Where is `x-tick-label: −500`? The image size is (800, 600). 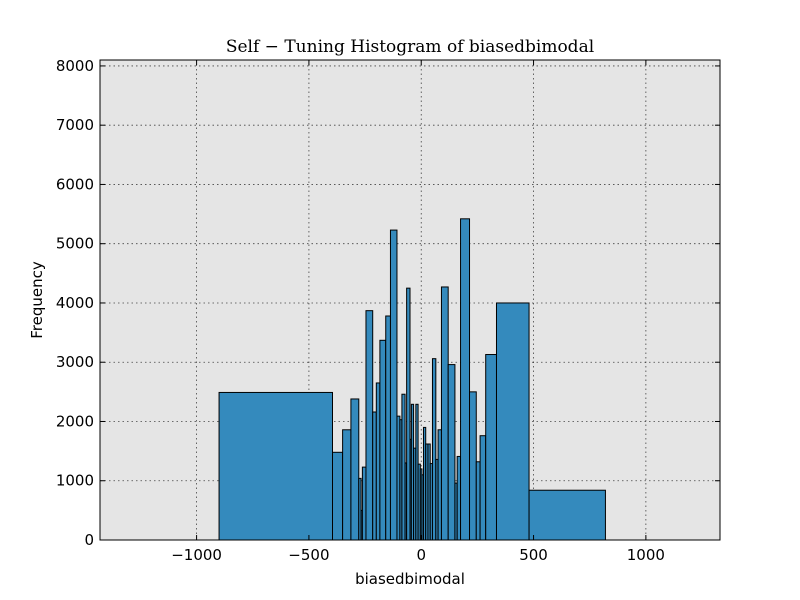
x-tick-label: −500 is located at coordinates (308, 555).